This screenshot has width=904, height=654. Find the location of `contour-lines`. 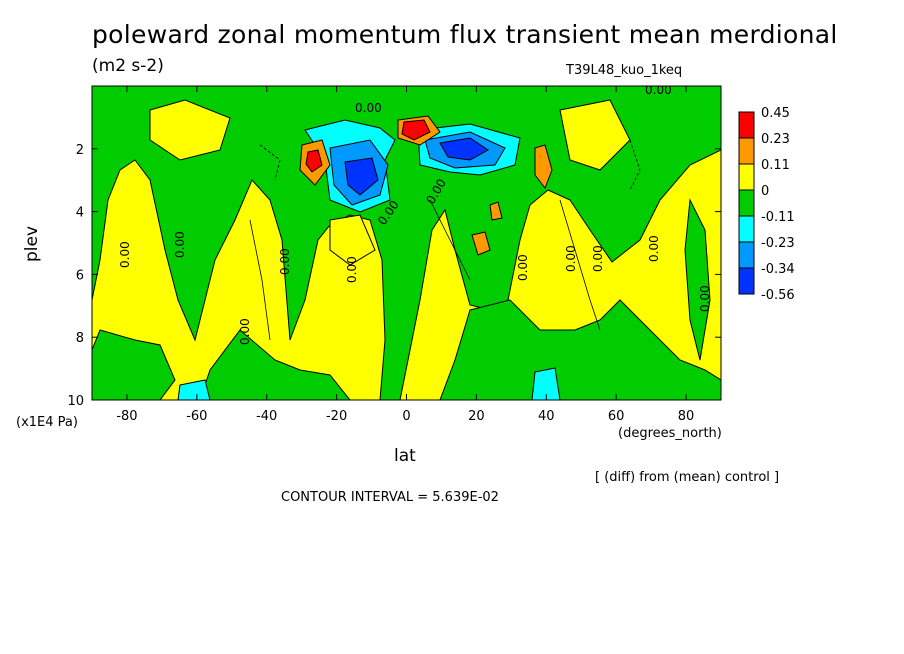

contour-lines is located at coordinates (445, 240).